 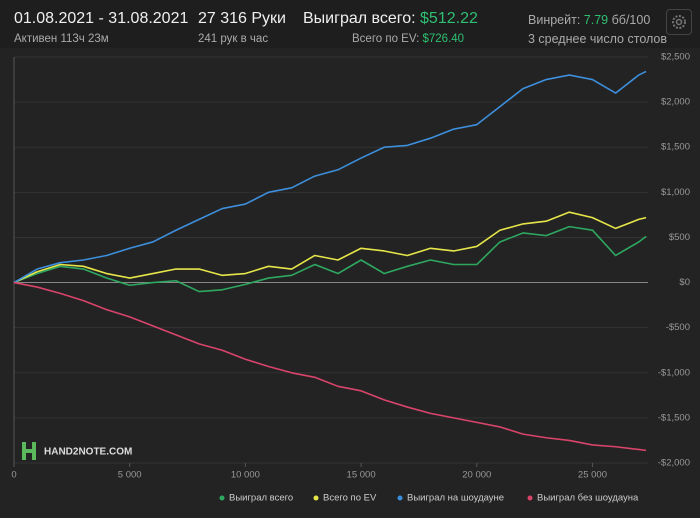 What do you see at coordinates (631, 20) in the screenshot?
I see `winrate-unit: бб/100` at bounding box center [631, 20].